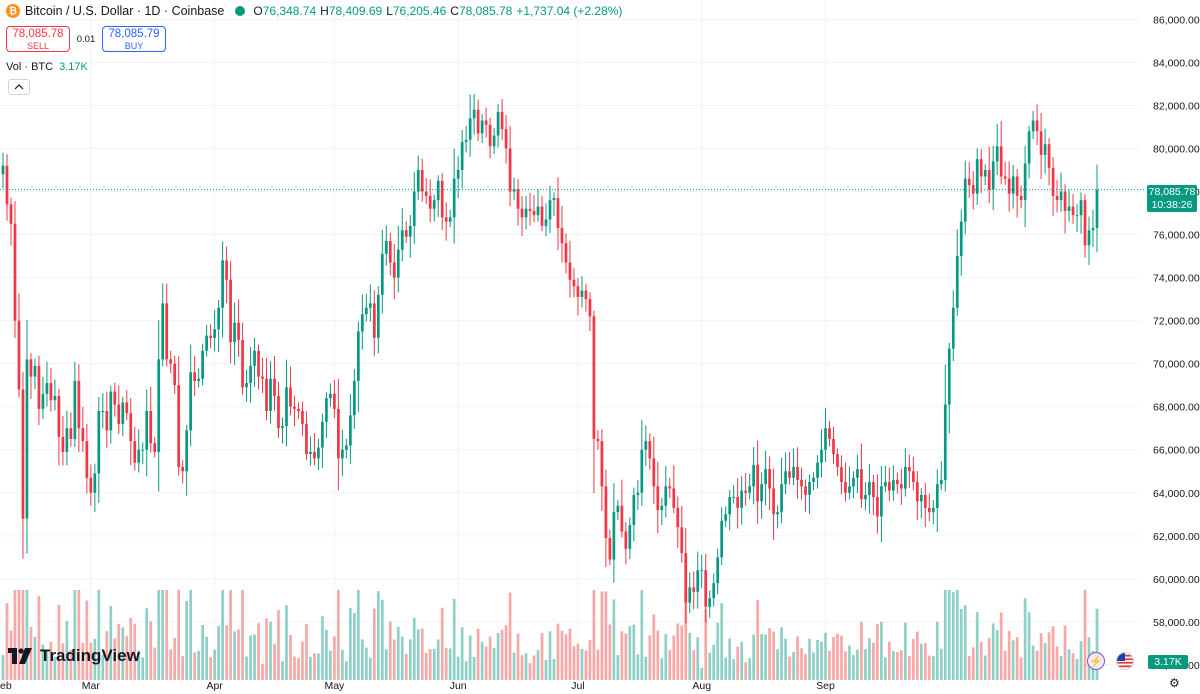  Describe the element at coordinates (240, 11) in the screenshot. I see `market-status-icon` at that location.